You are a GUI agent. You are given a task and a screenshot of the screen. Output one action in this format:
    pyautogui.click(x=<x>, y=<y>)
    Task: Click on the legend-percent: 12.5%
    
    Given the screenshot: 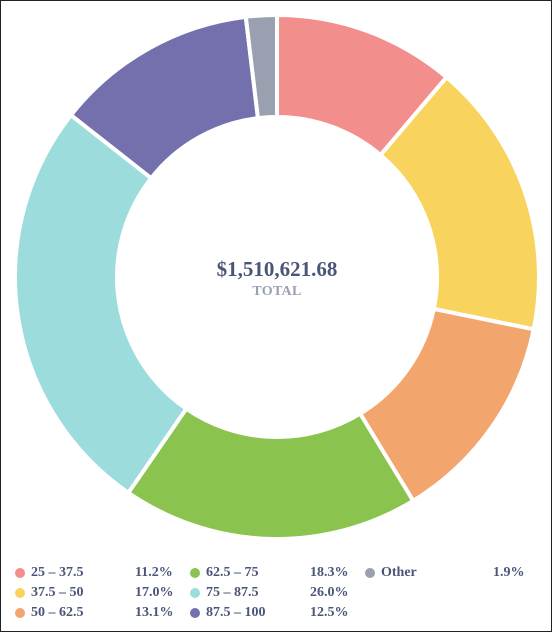 What is the action you would take?
    pyautogui.click(x=329, y=612)
    